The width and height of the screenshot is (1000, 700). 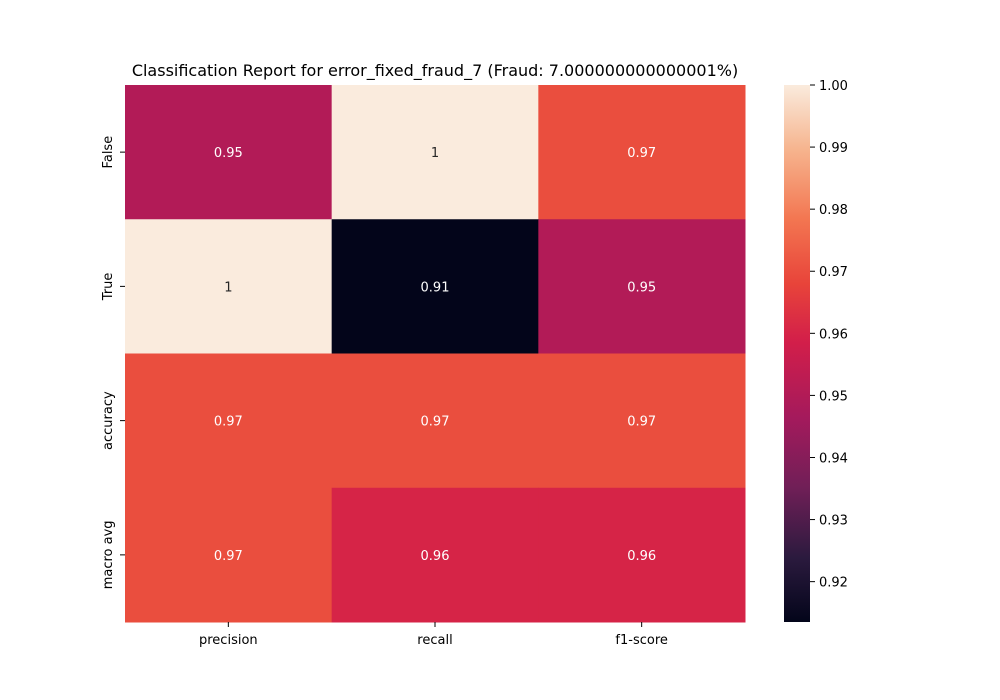 I want to click on x-tick-label: precision, so click(x=228, y=640).